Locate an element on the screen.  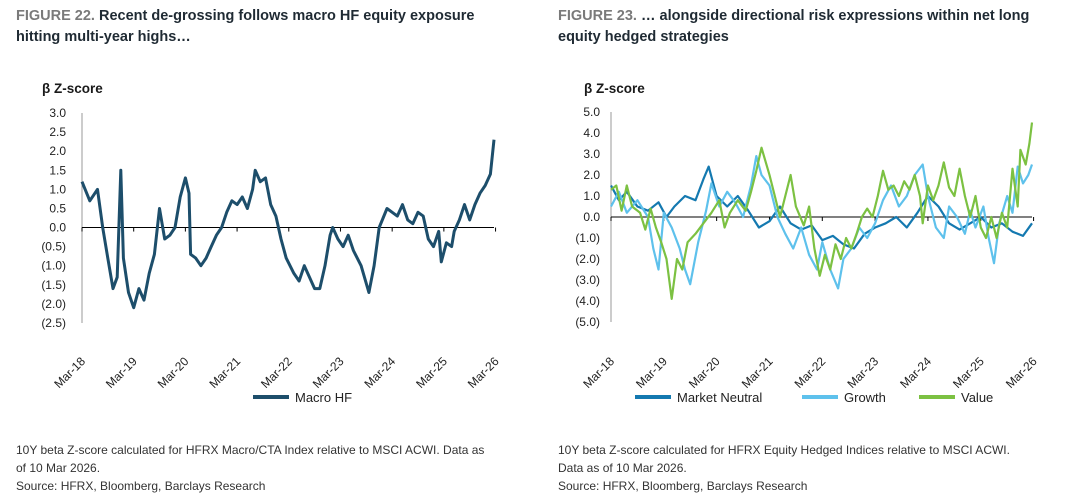
figure-23-note-2: Data as of 10 Mar 2026. is located at coordinates (622, 468).